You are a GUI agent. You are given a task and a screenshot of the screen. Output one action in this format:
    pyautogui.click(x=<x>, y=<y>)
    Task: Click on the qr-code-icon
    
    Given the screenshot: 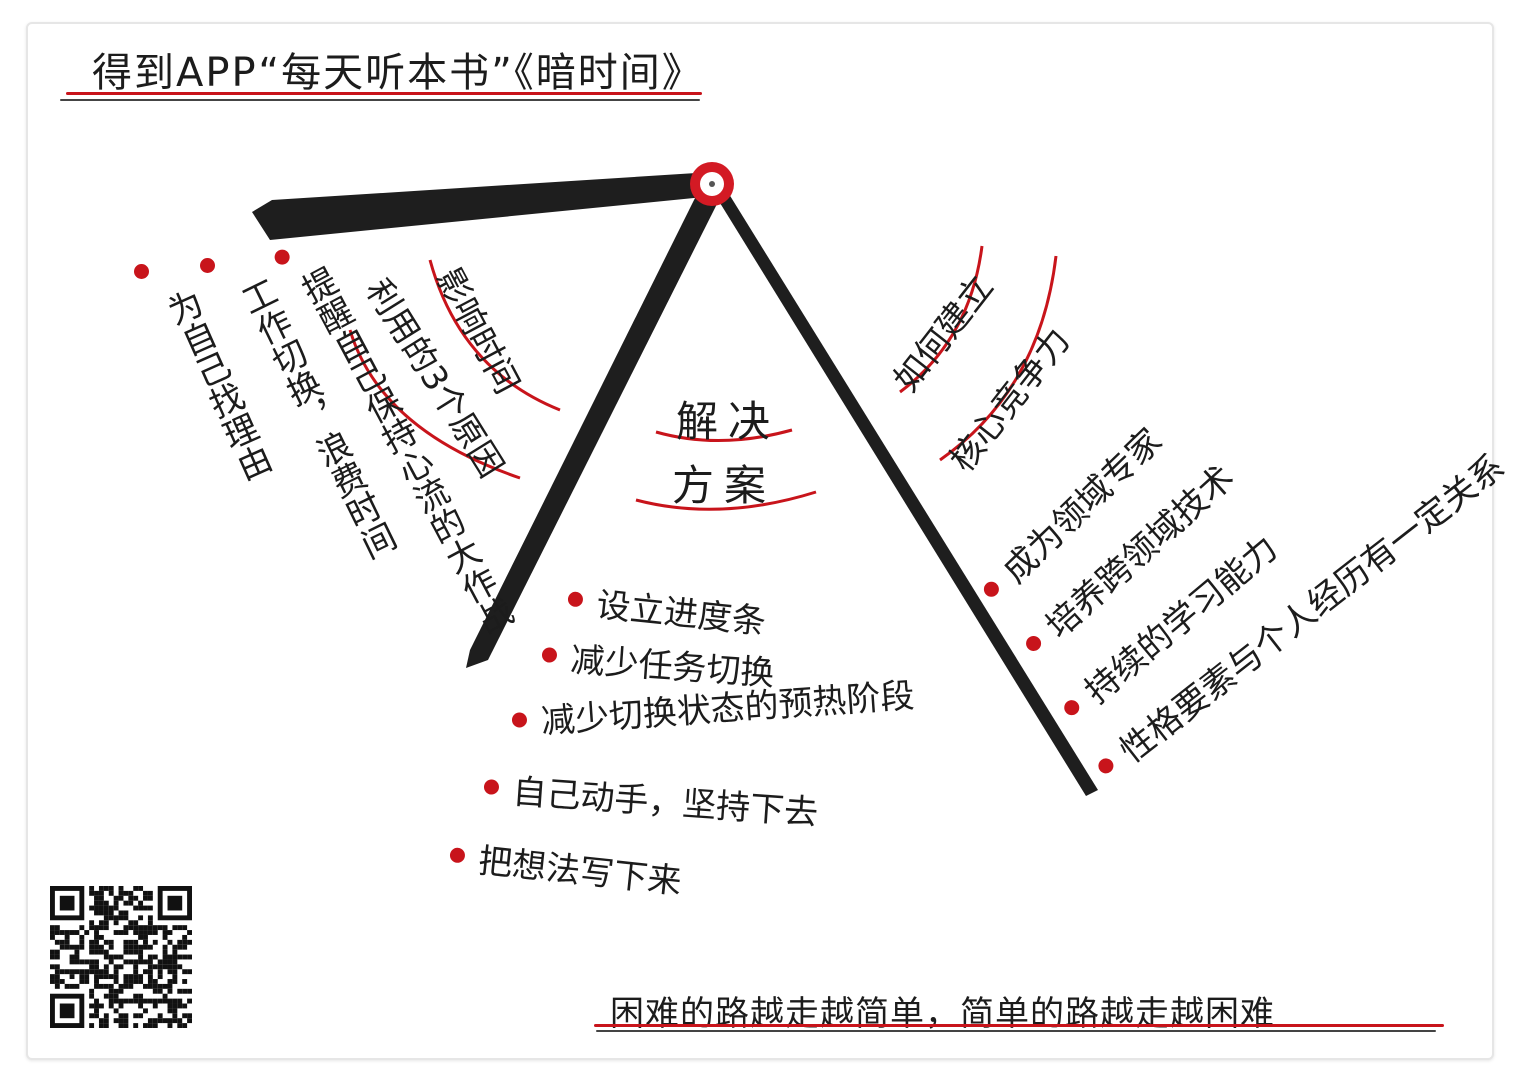 What is the action you would take?
    pyautogui.click(x=121, y=957)
    